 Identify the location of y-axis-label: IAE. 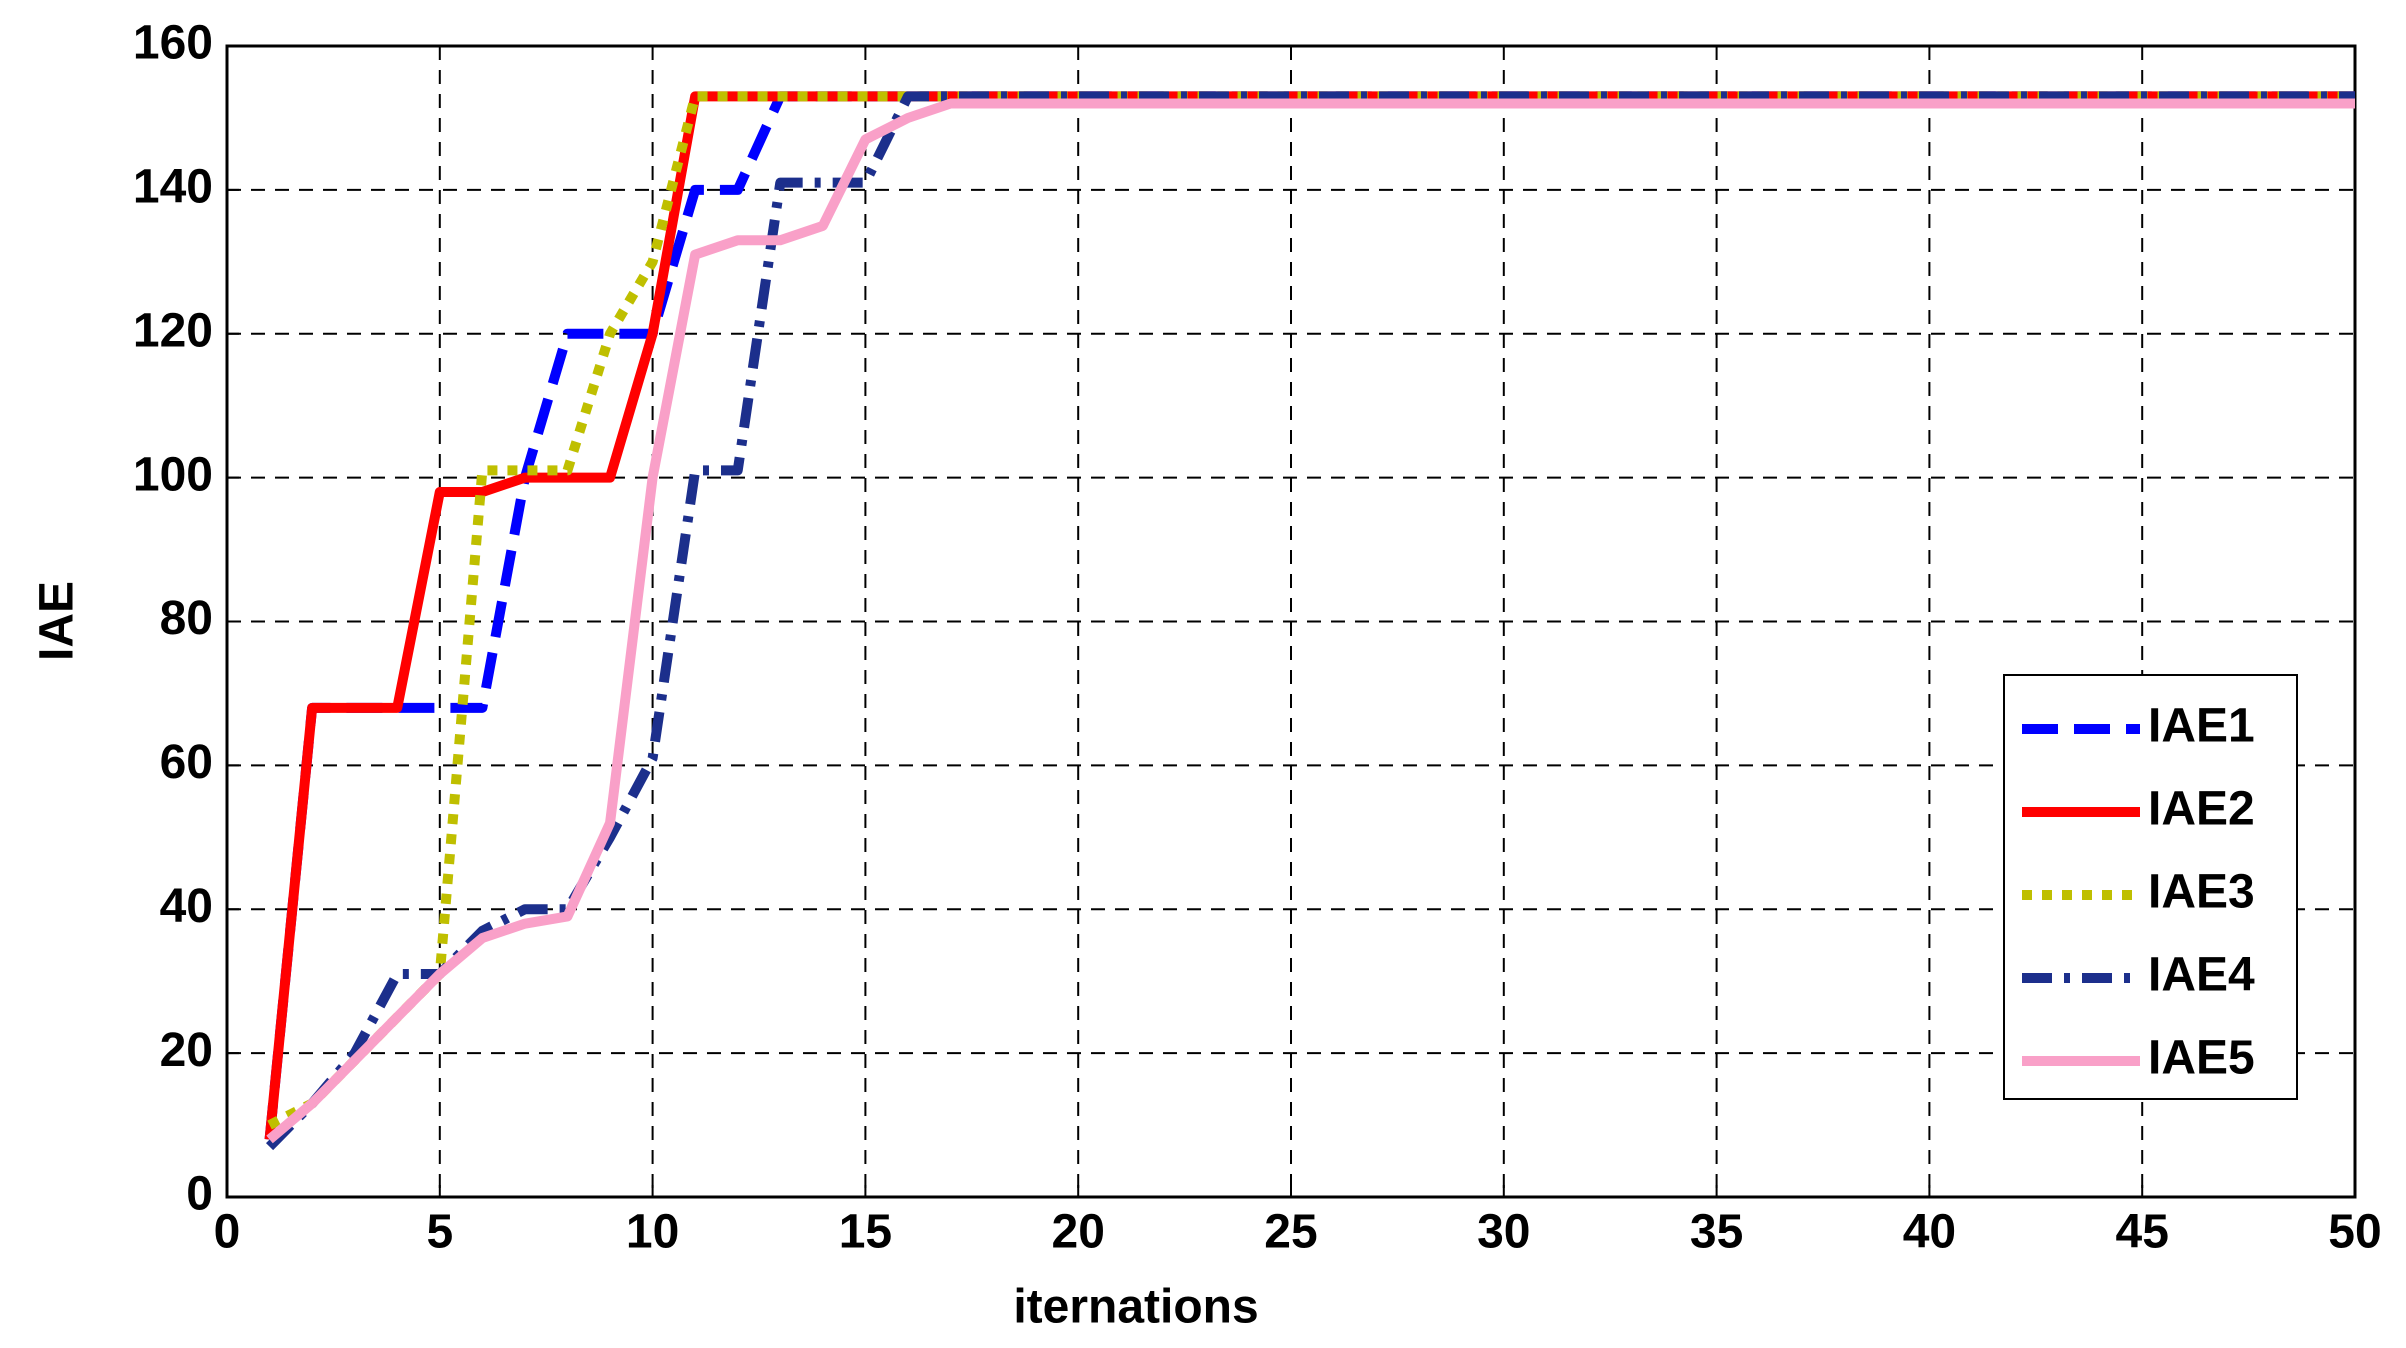
(57, 621).